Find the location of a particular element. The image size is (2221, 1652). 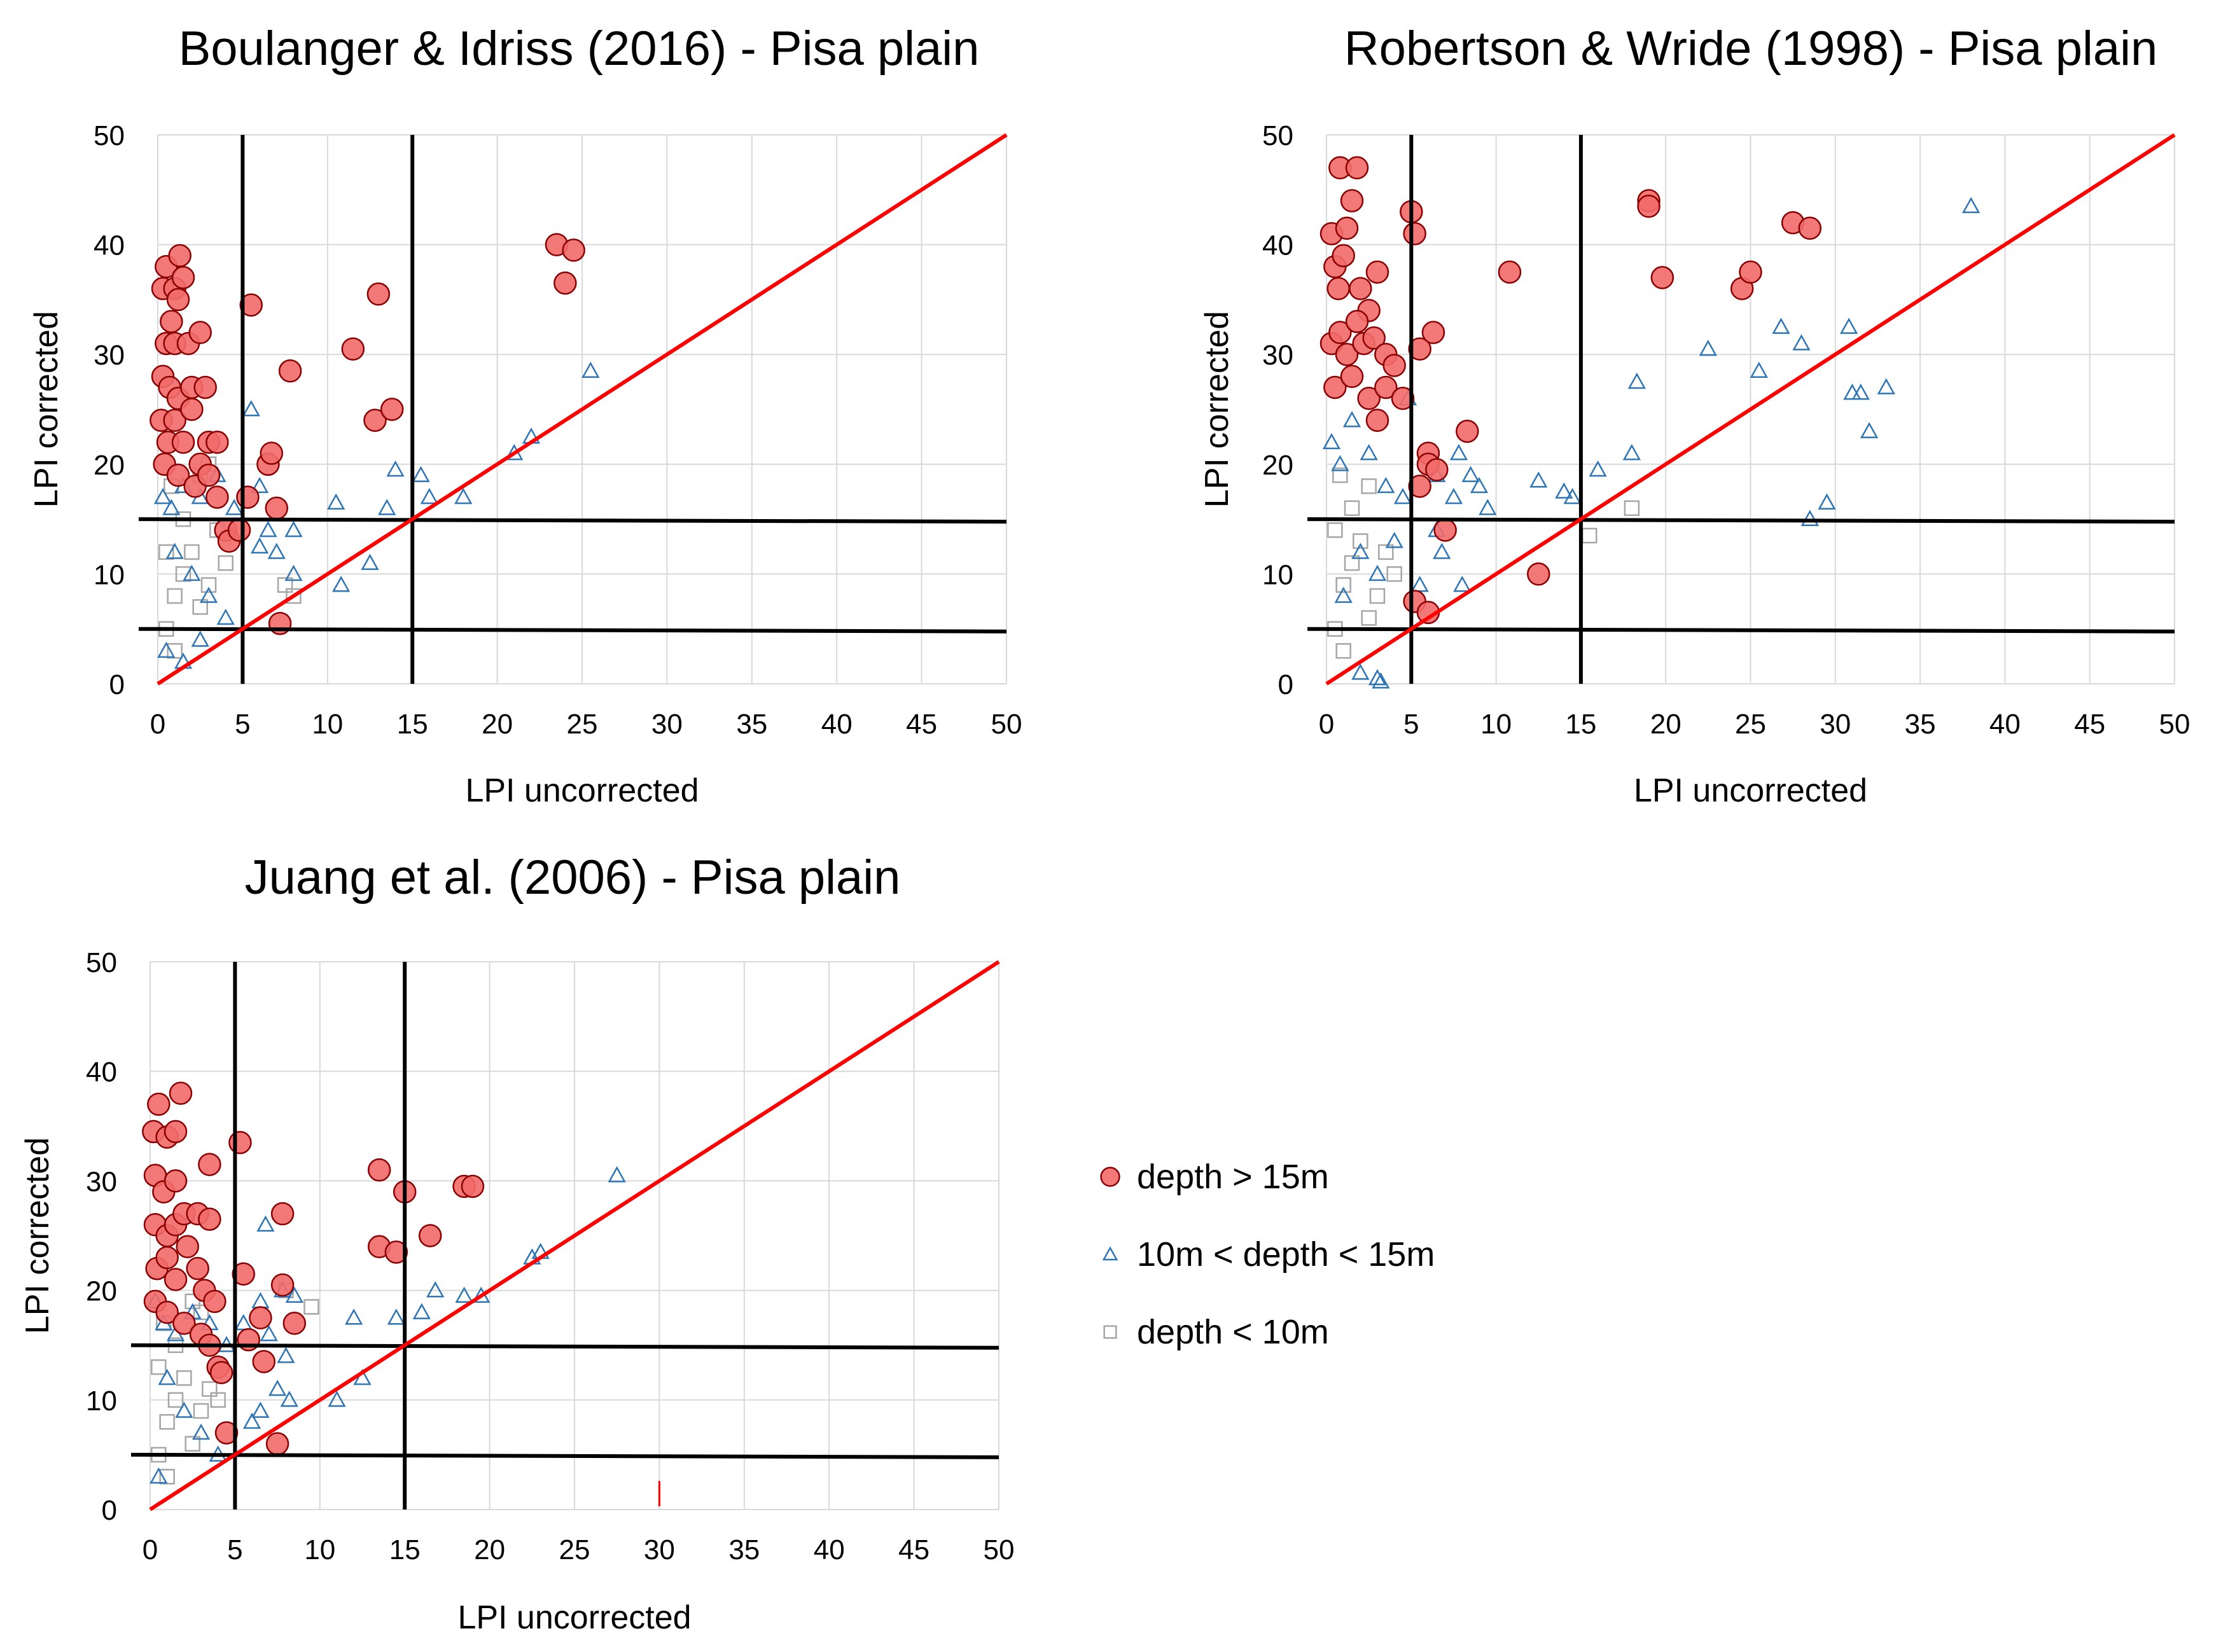

y-tick-label: 10 is located at coordinates (102, 1401).